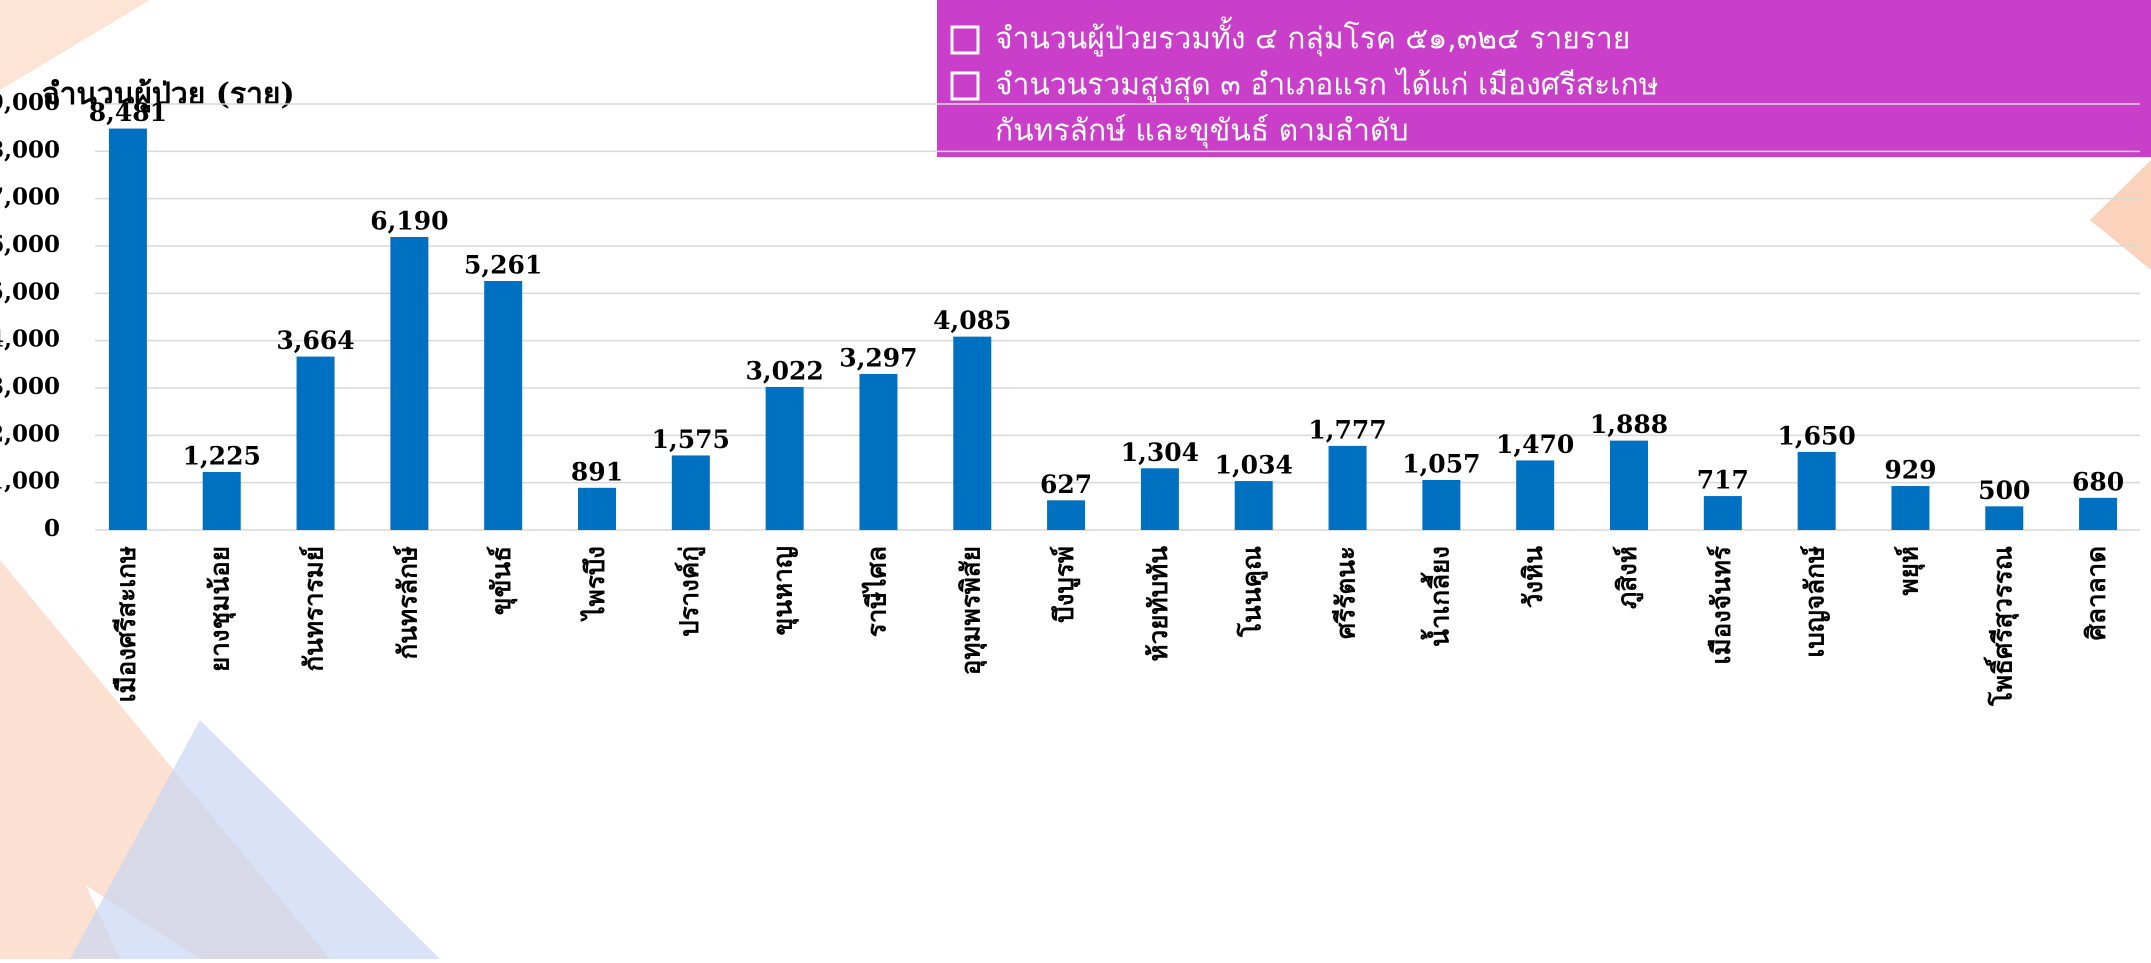  I want to click on x-tick-label: โนนคูณ, so click(1252, 592).